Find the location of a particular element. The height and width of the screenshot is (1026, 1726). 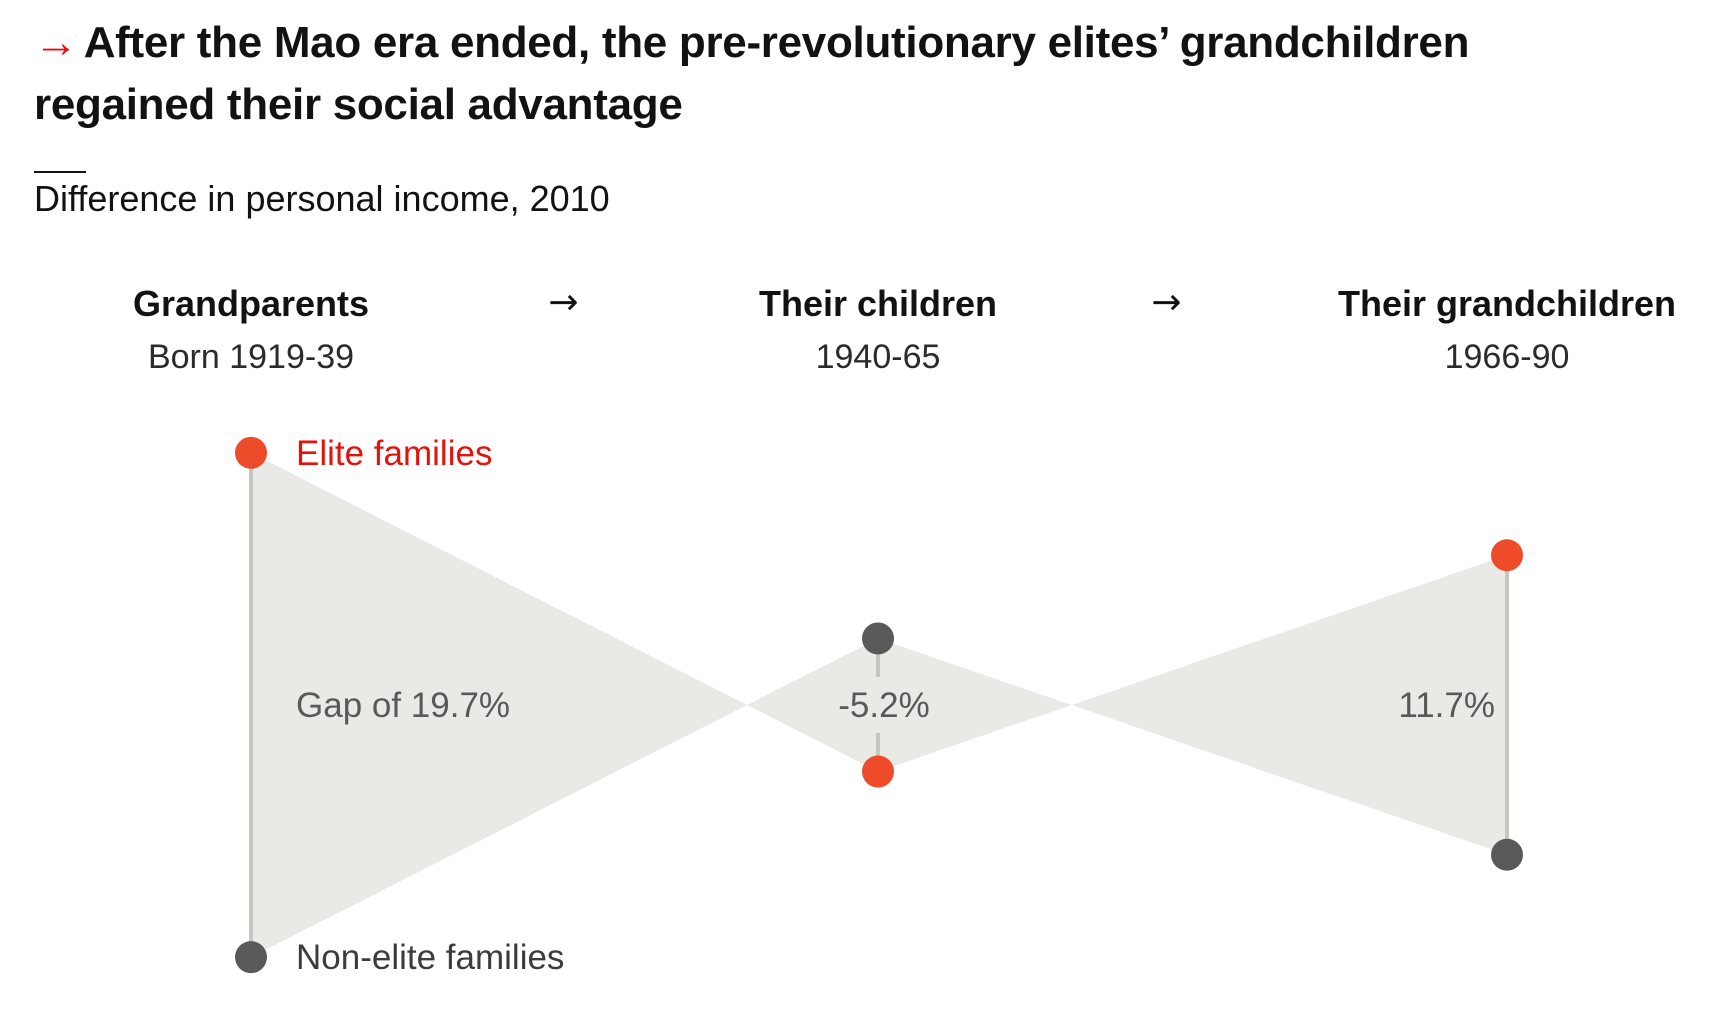

elite-dot-children is located at coordinates (878, 771).